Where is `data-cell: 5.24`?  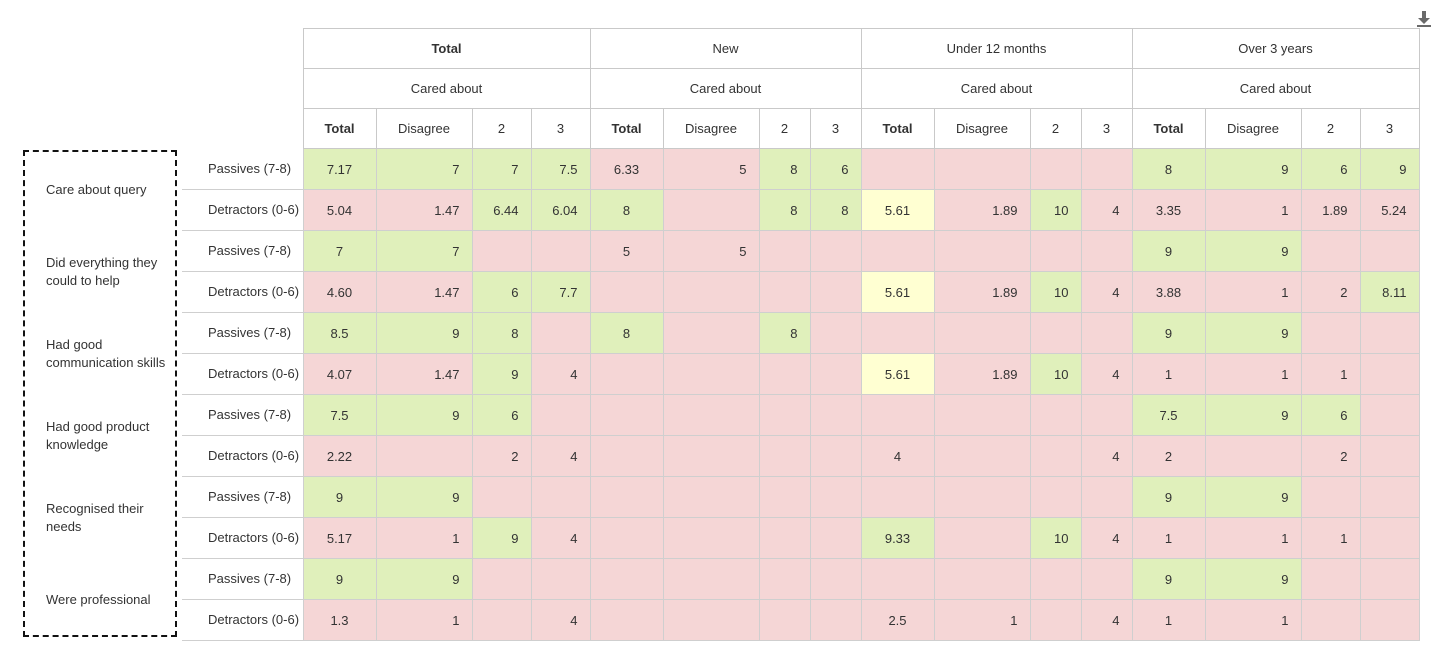
data-cell: 5.24 is located at coordinates (1389, 210).